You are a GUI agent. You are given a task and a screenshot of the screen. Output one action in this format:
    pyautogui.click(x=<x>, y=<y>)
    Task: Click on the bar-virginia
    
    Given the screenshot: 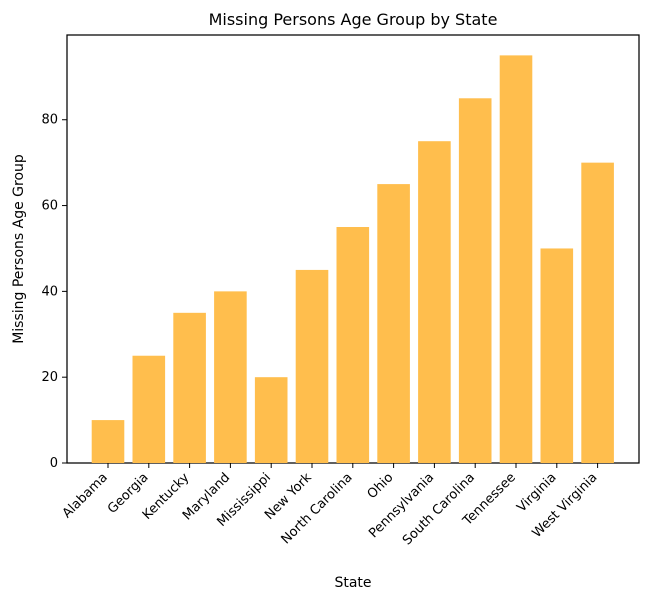 What is the action you would take?
    pyautogui.click(x=557, y=355)
    